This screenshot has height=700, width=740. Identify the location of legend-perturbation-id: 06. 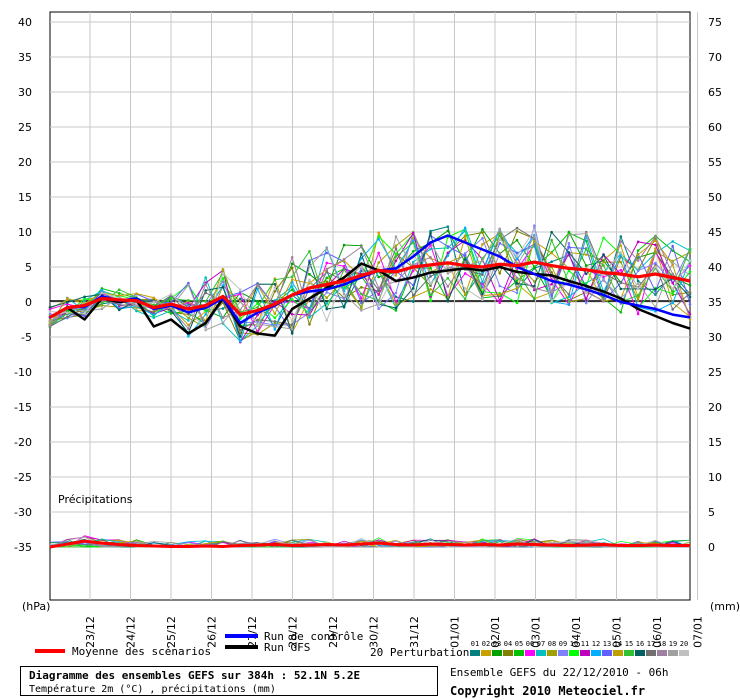
(530, 644).